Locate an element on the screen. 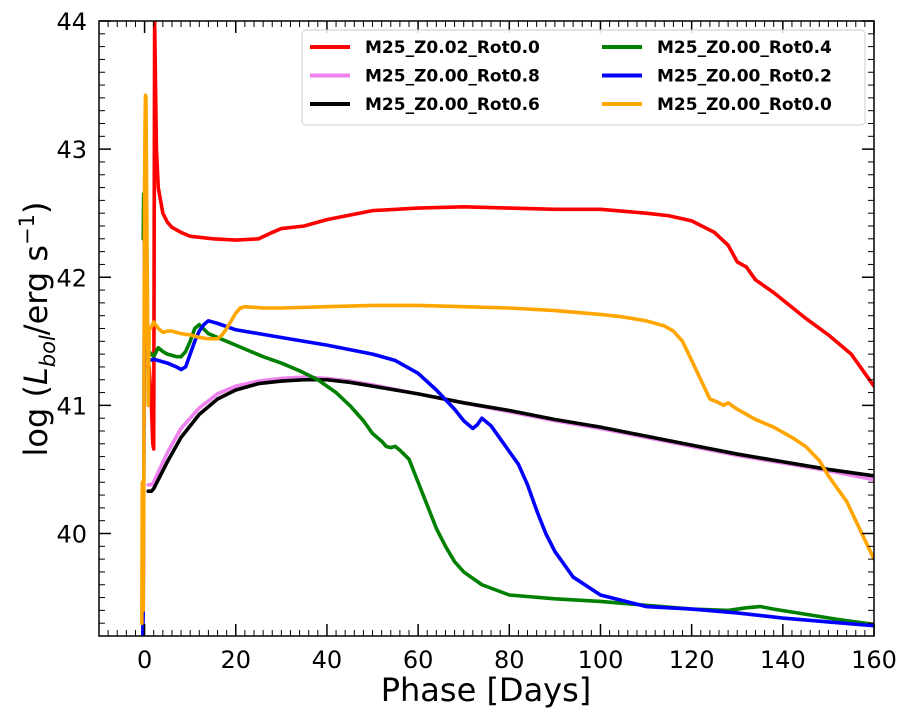 The width and height of the screenshot is (910, 719). y-label-superscript: −1 is located at coordinates (27, 229).